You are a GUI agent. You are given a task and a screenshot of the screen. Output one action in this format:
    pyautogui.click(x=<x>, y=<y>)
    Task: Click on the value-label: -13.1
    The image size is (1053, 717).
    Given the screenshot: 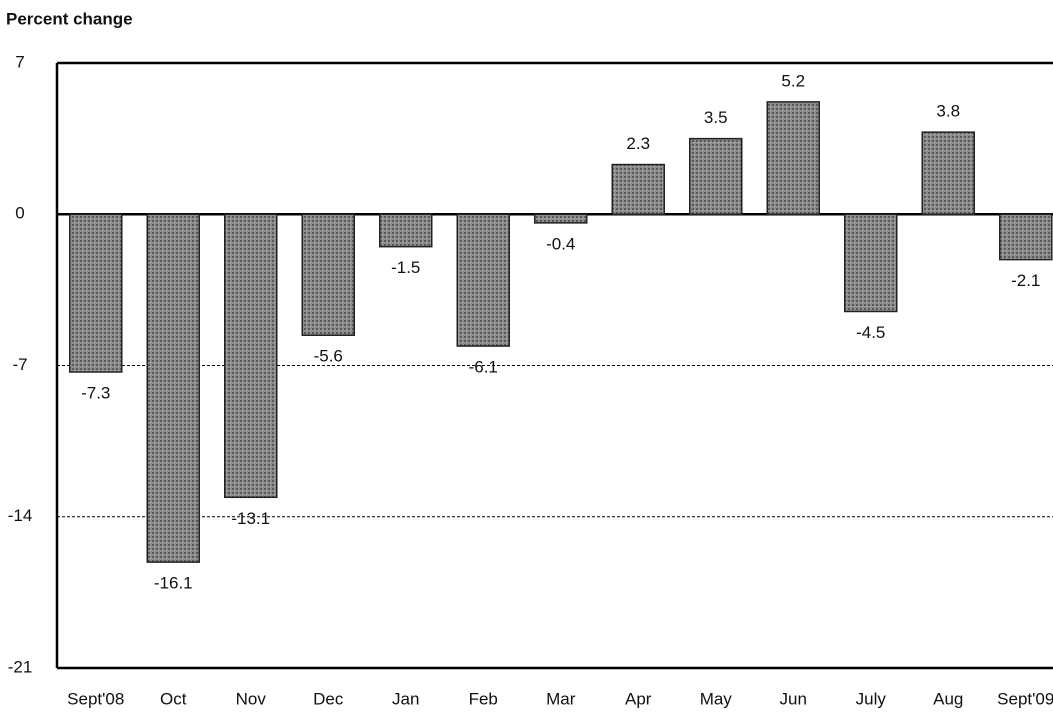 What is the action you would take?
    pyautogui.click(x=250, y=518)
    